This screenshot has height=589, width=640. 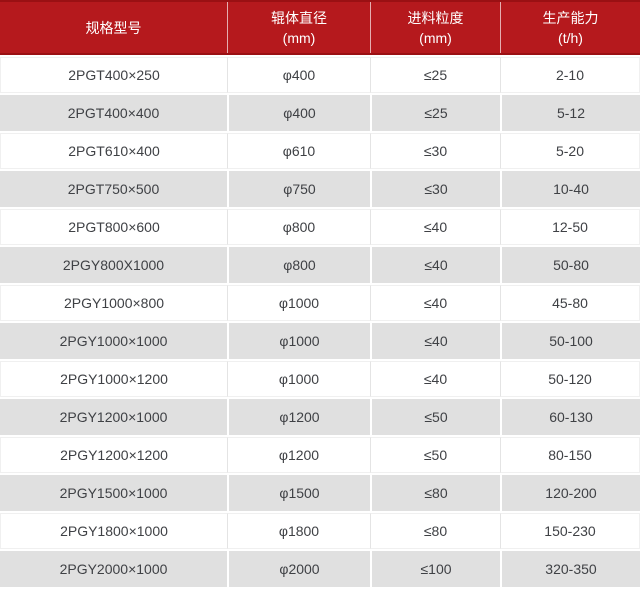 I want to click on table-cell: 50-120, so click(x=570, y=379).